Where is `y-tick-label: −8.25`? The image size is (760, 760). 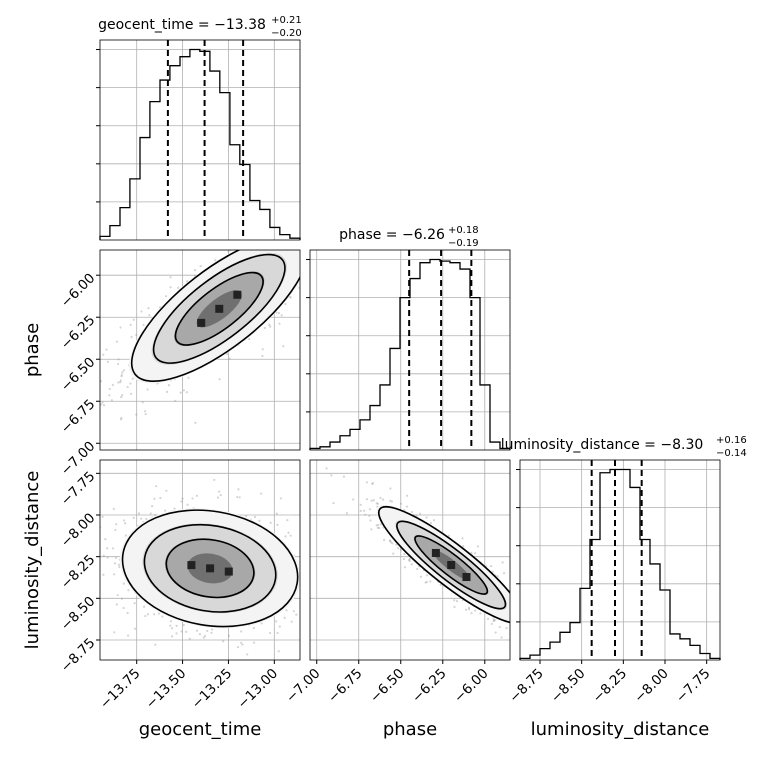 y-tick-label: −8.25 is located at coordinates (78, 572).